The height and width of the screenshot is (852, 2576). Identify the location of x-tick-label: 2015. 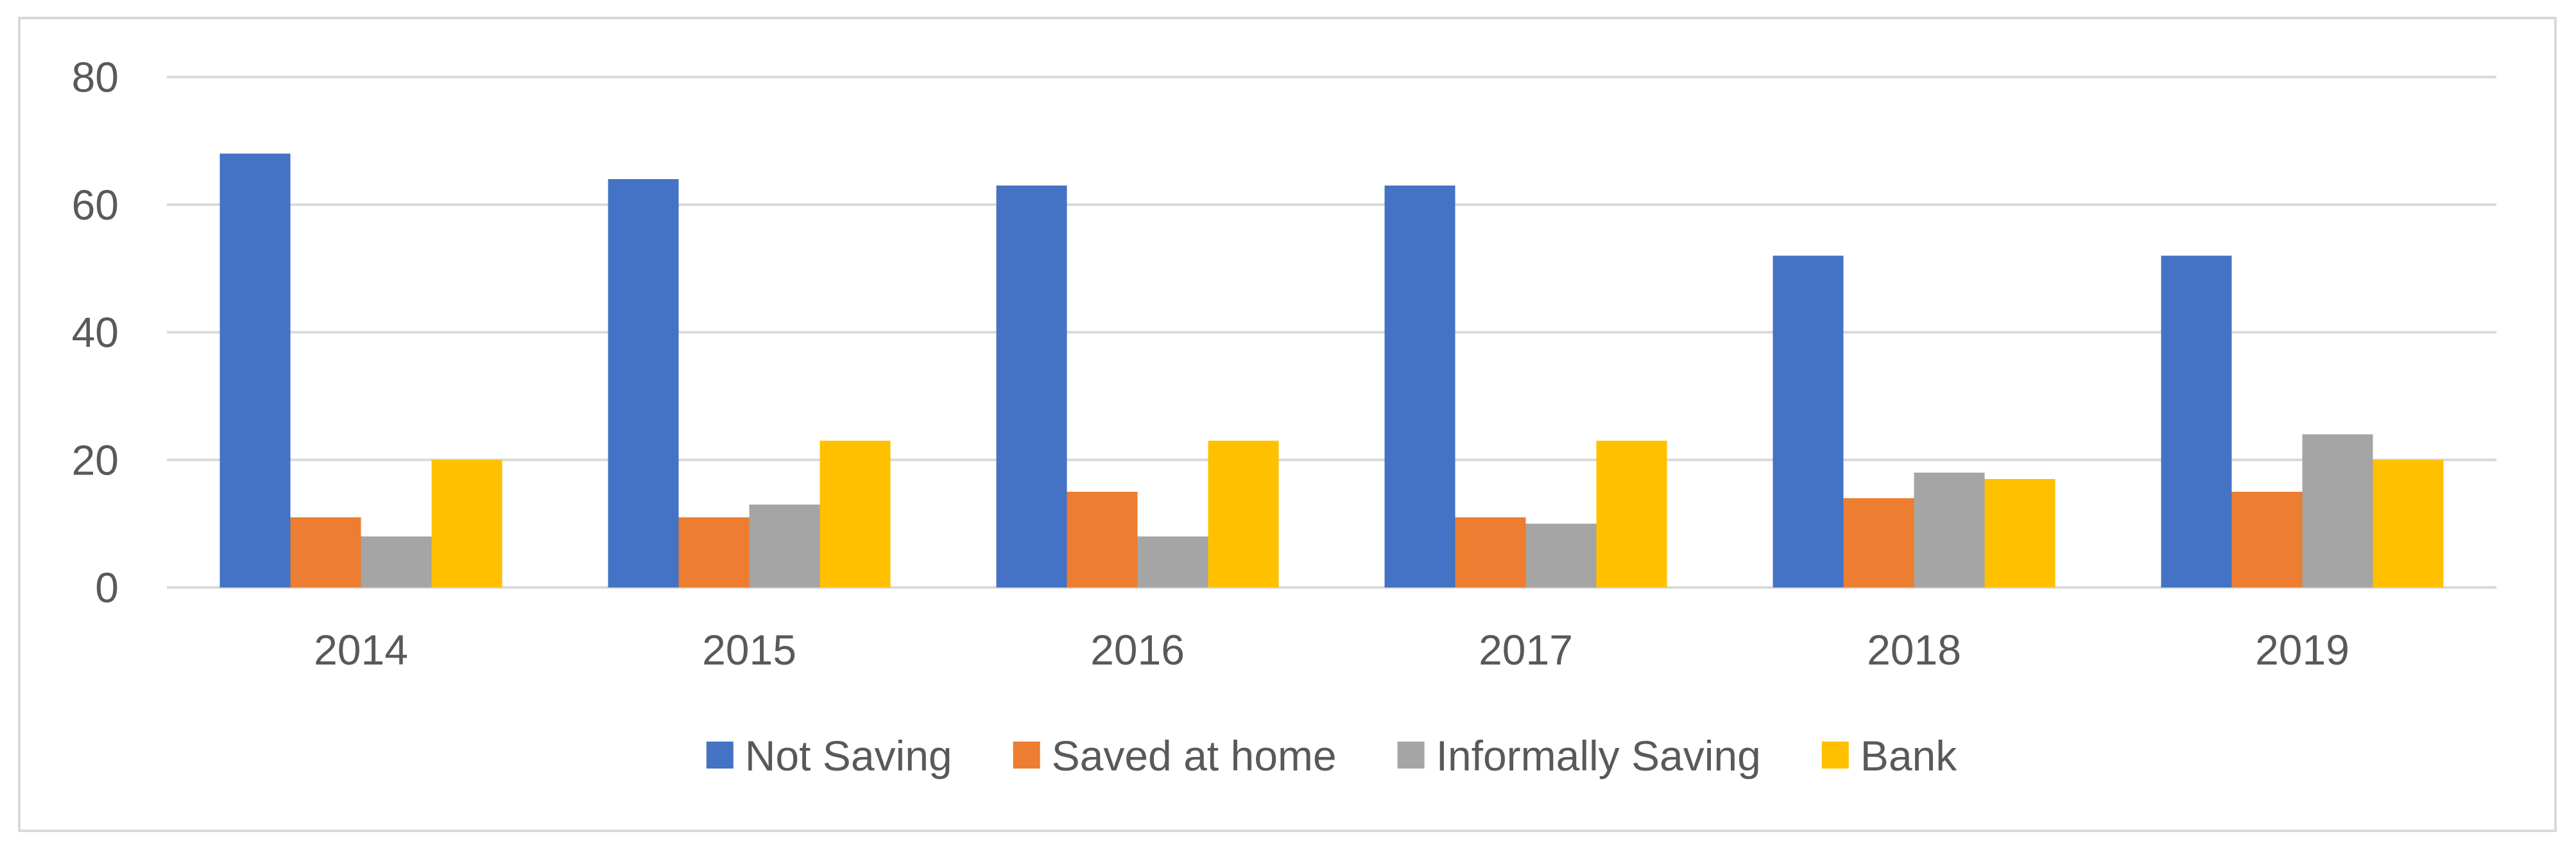
(749, 650).